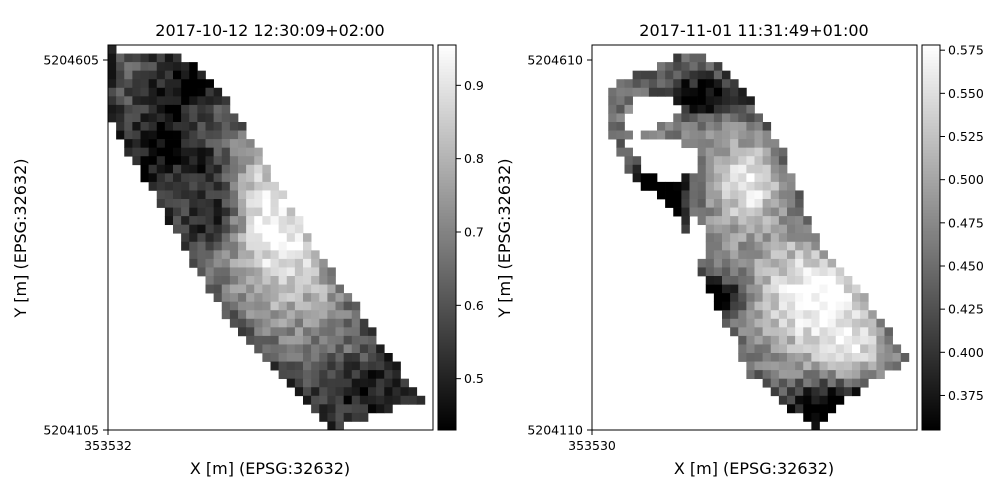  What do you see at coordinates (966, 395) in the screenshot?
I see `colorbar-tick-label: 0.375` at bounding box center [966, 395].